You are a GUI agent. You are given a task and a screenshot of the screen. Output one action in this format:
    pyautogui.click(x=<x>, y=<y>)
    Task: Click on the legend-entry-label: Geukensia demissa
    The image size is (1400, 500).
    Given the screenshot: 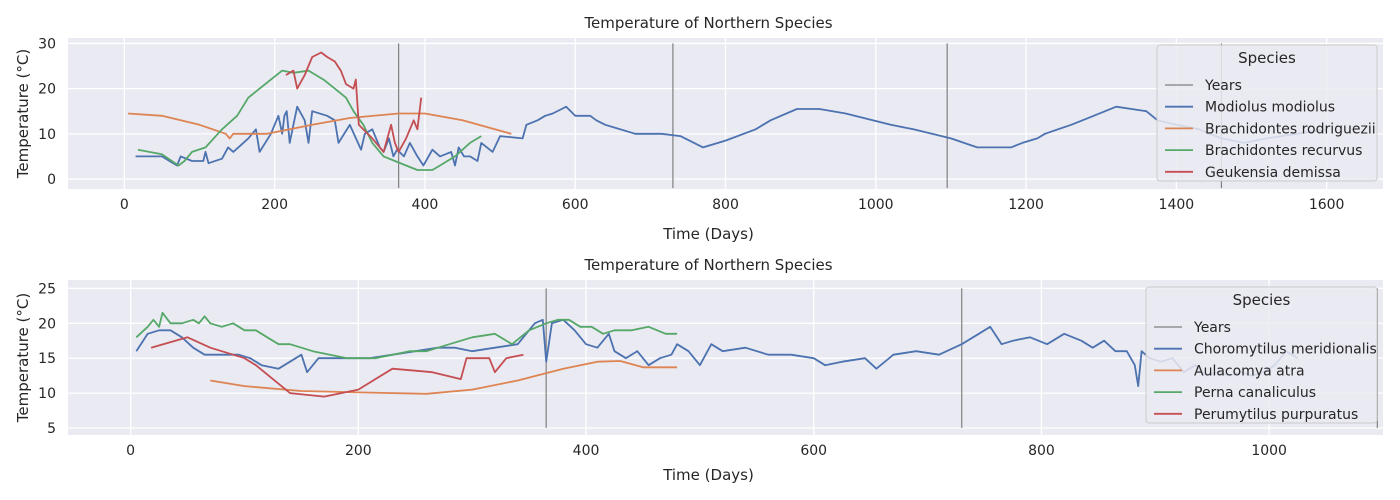 What is the action you would take?
    pyautogui.click(x=1273, y=173)
    